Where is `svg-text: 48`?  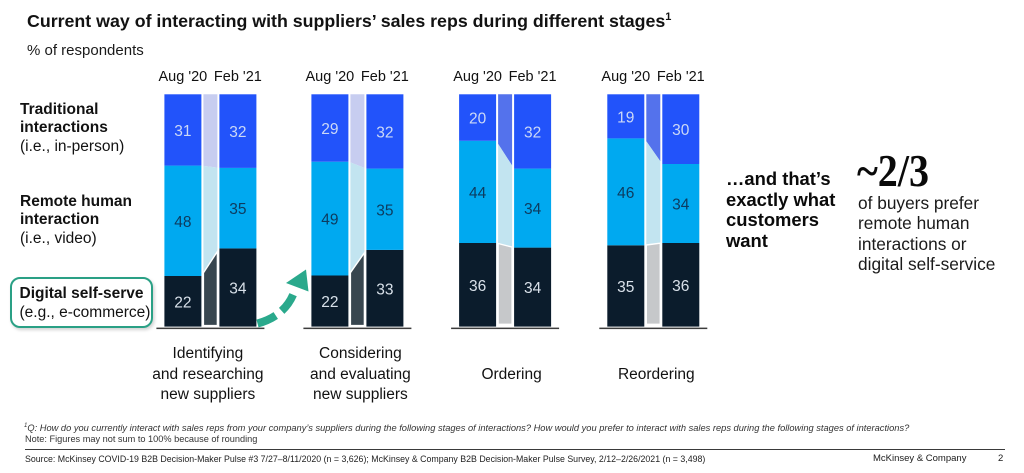
svg-text: 48 is located at coordinates (182, 222).